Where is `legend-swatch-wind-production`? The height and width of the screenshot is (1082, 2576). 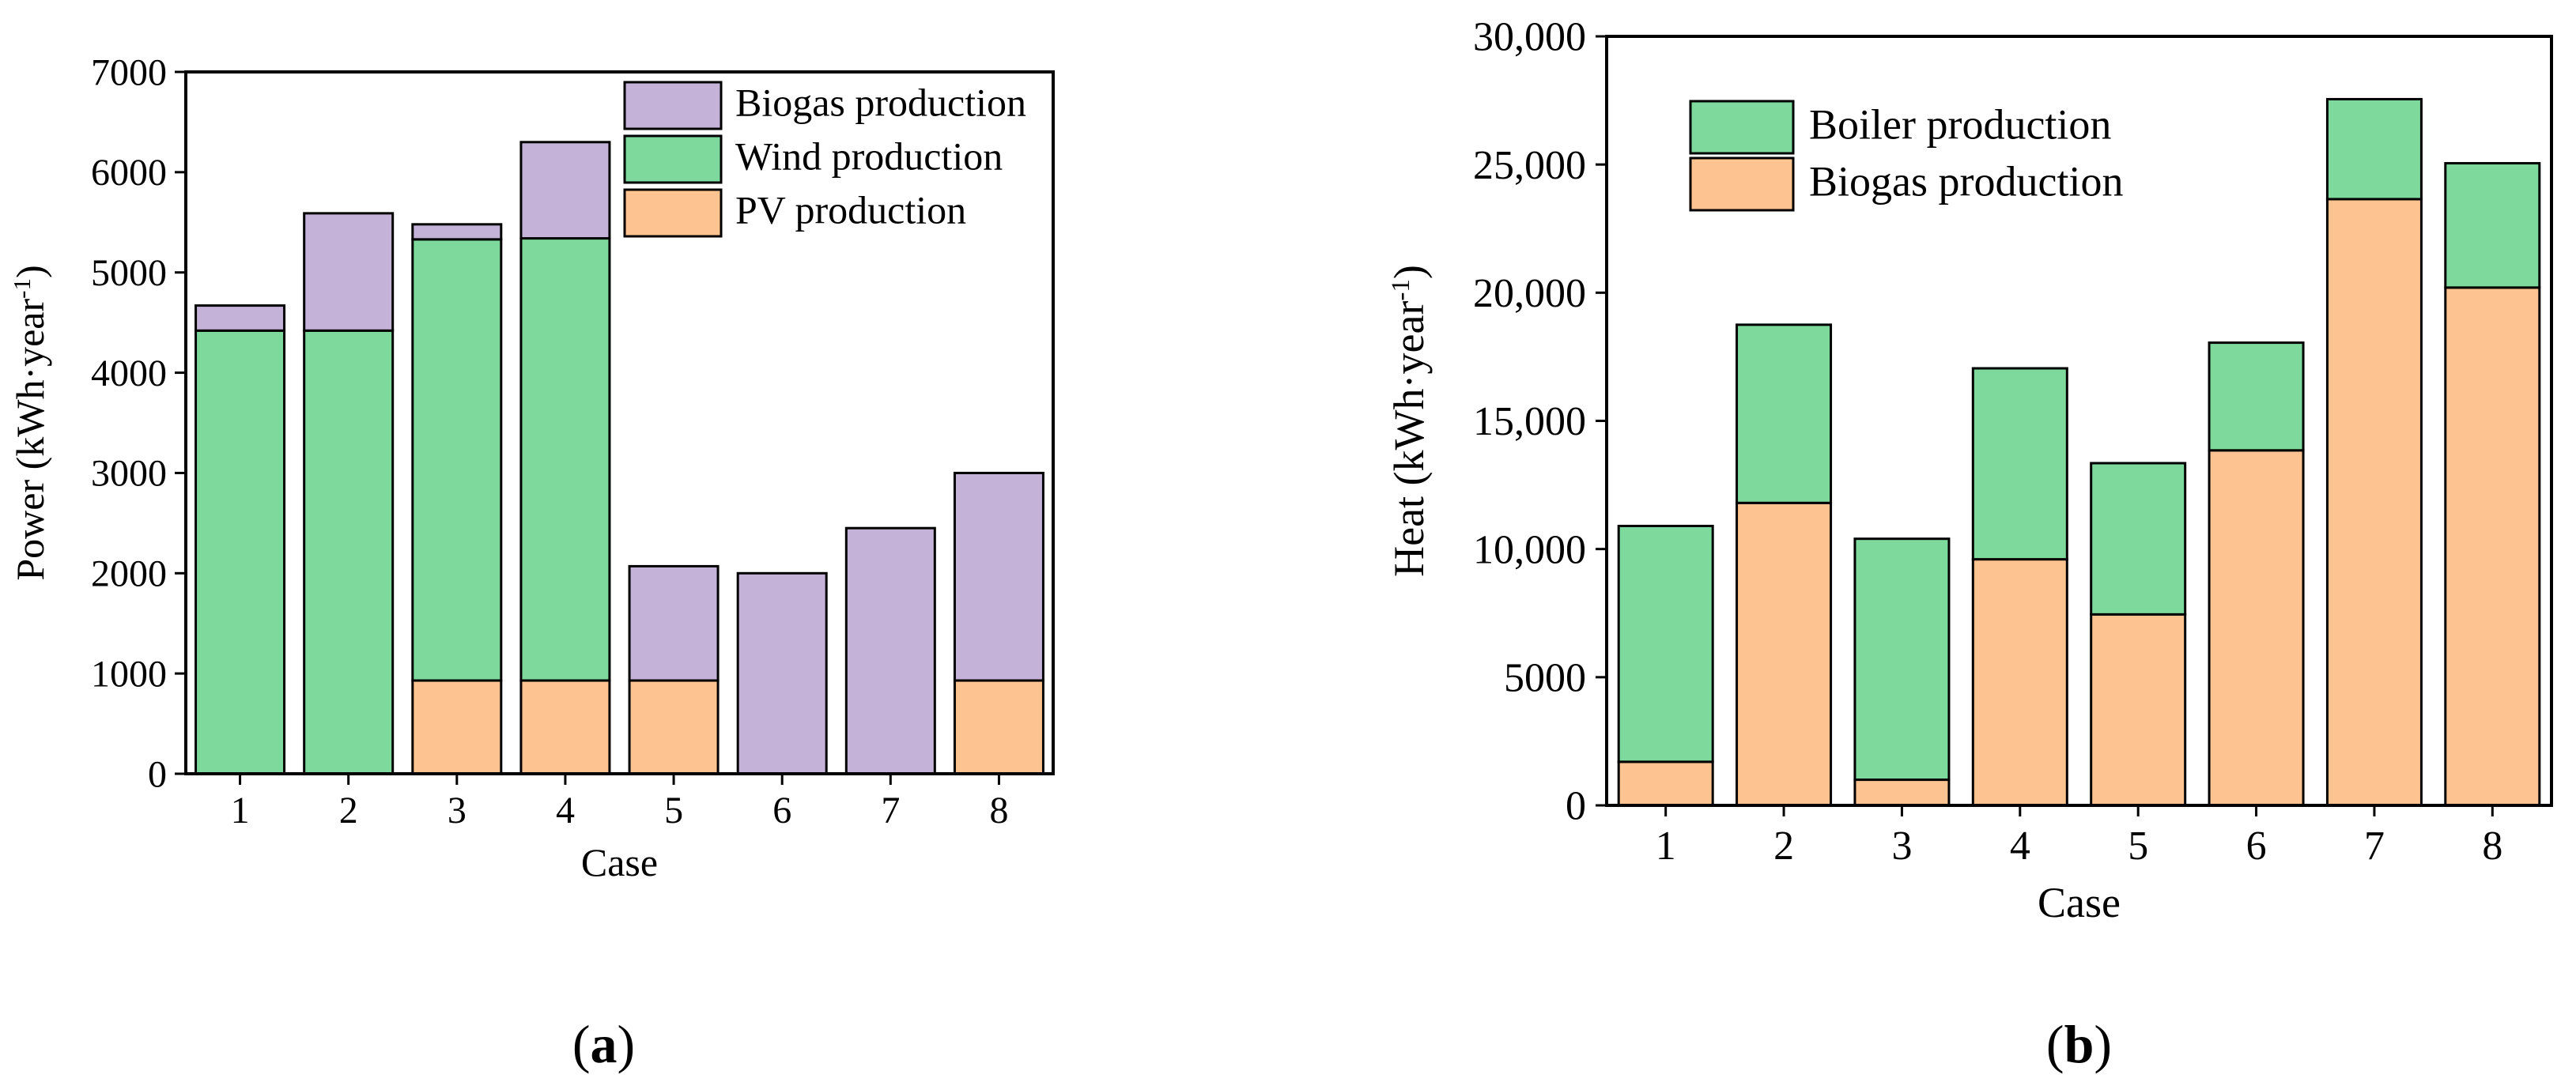
legend-swatch-wind-production is located at coordinates (673, 159).